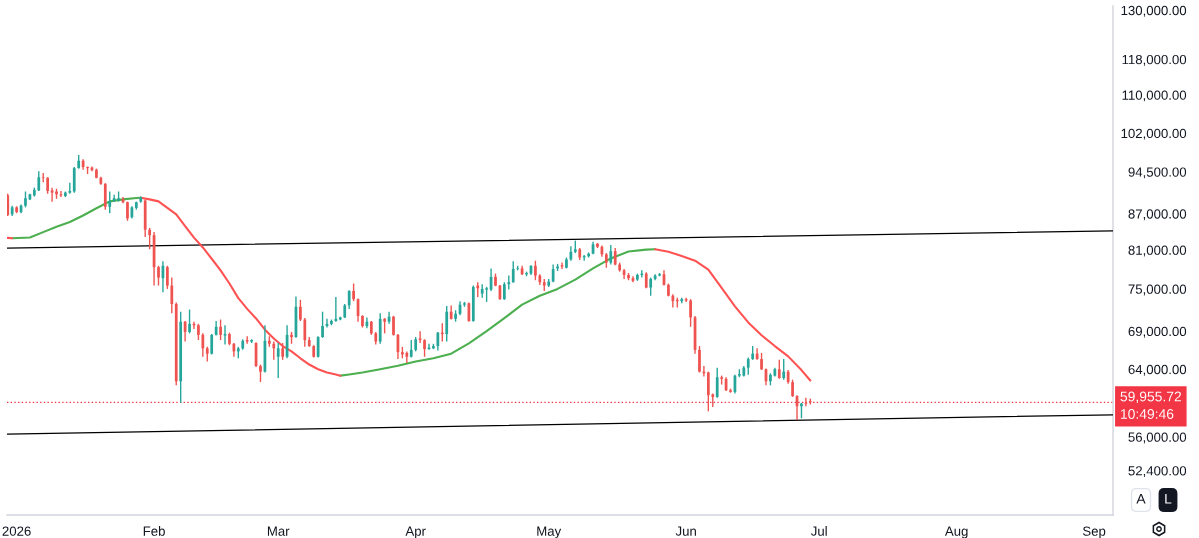 The image size is (1199, 538). Describe the element at coordinates (415, 532) in the screenshot. I see `x-tick-label: Apr` at that location.